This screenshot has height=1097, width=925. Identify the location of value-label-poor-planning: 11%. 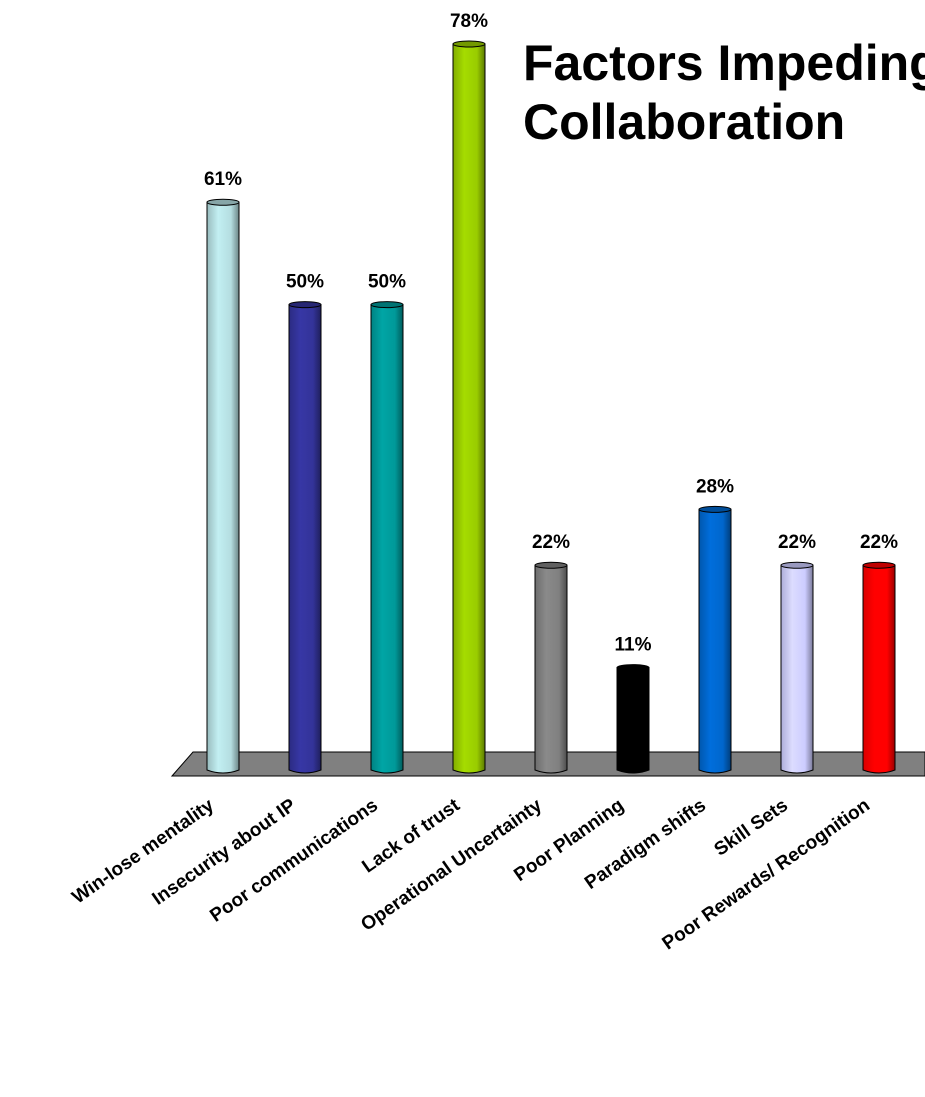
(633, 645).